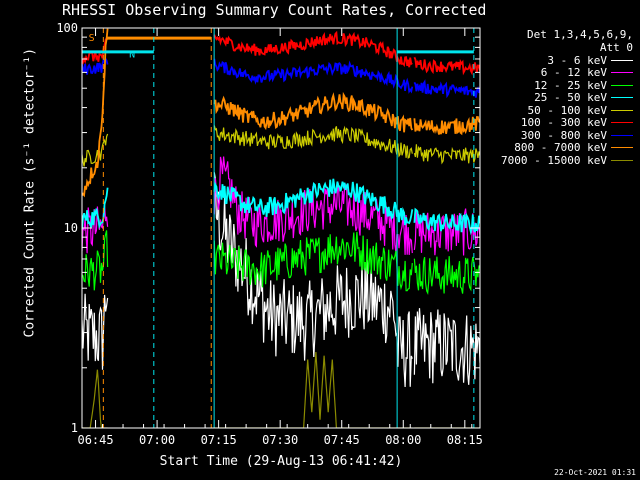 The width and height of the screenshot is (640, 480). What do you see at coordinates (74, 428) in the screenshot?
I see `y-tick-label: 1` at bounding box center [74, 428].